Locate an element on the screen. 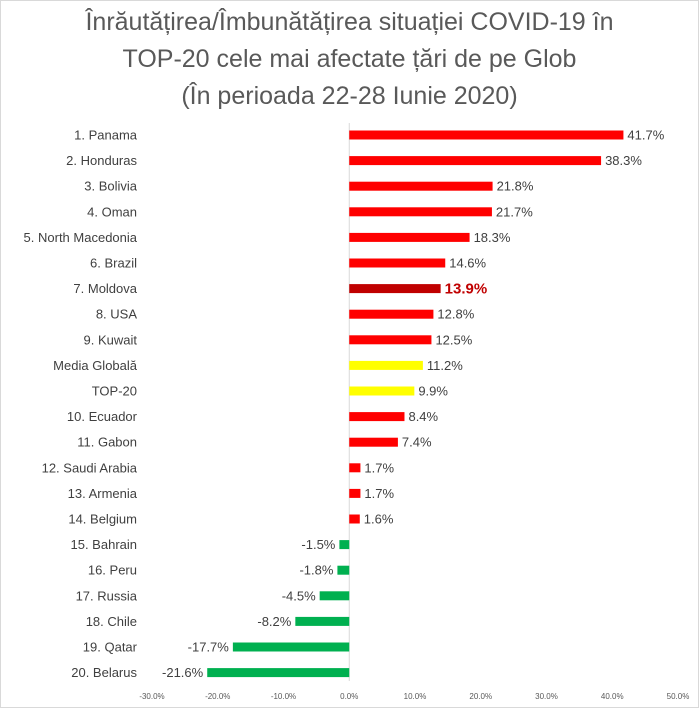  category-label: 18. Chile is located at coordinates (111, 621).